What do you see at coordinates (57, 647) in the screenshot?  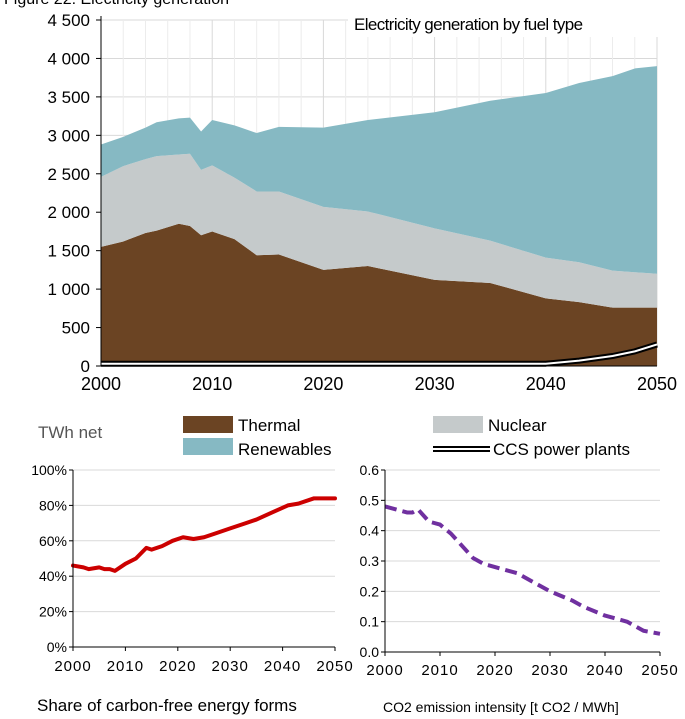 I see `share-y-tick-label: 0%` at bounding box center [57, 647].